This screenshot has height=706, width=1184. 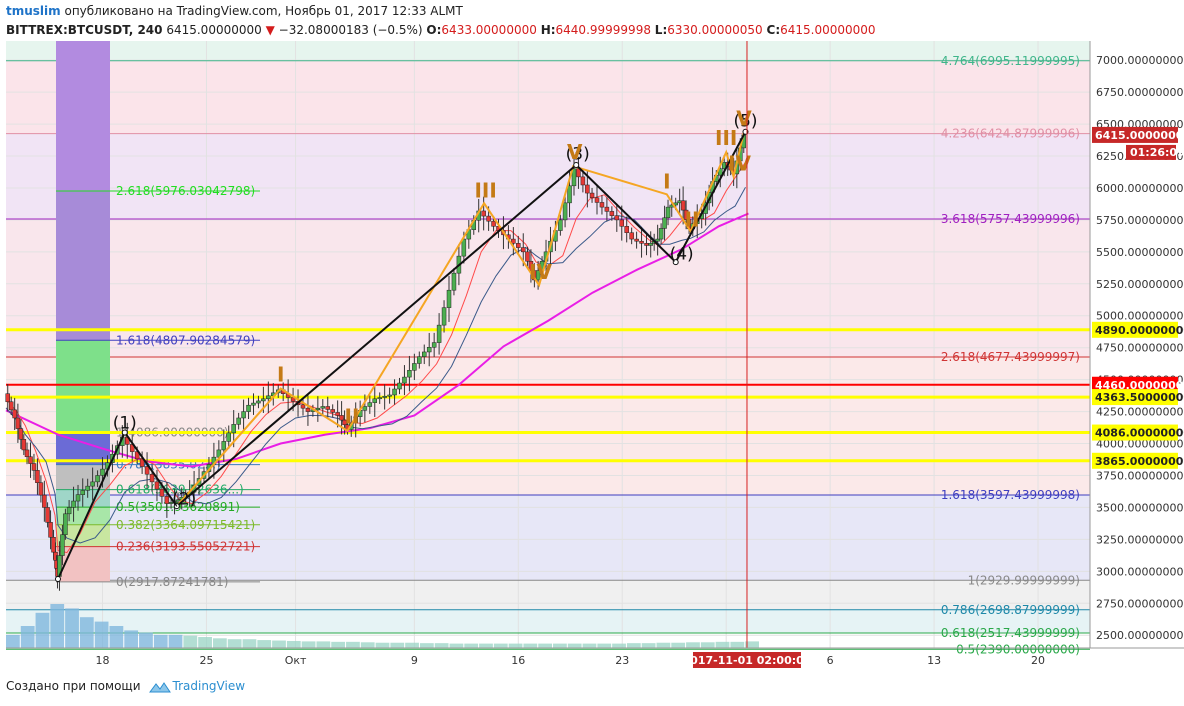 I want to click on level-tag, so click(x=1135, y=432).